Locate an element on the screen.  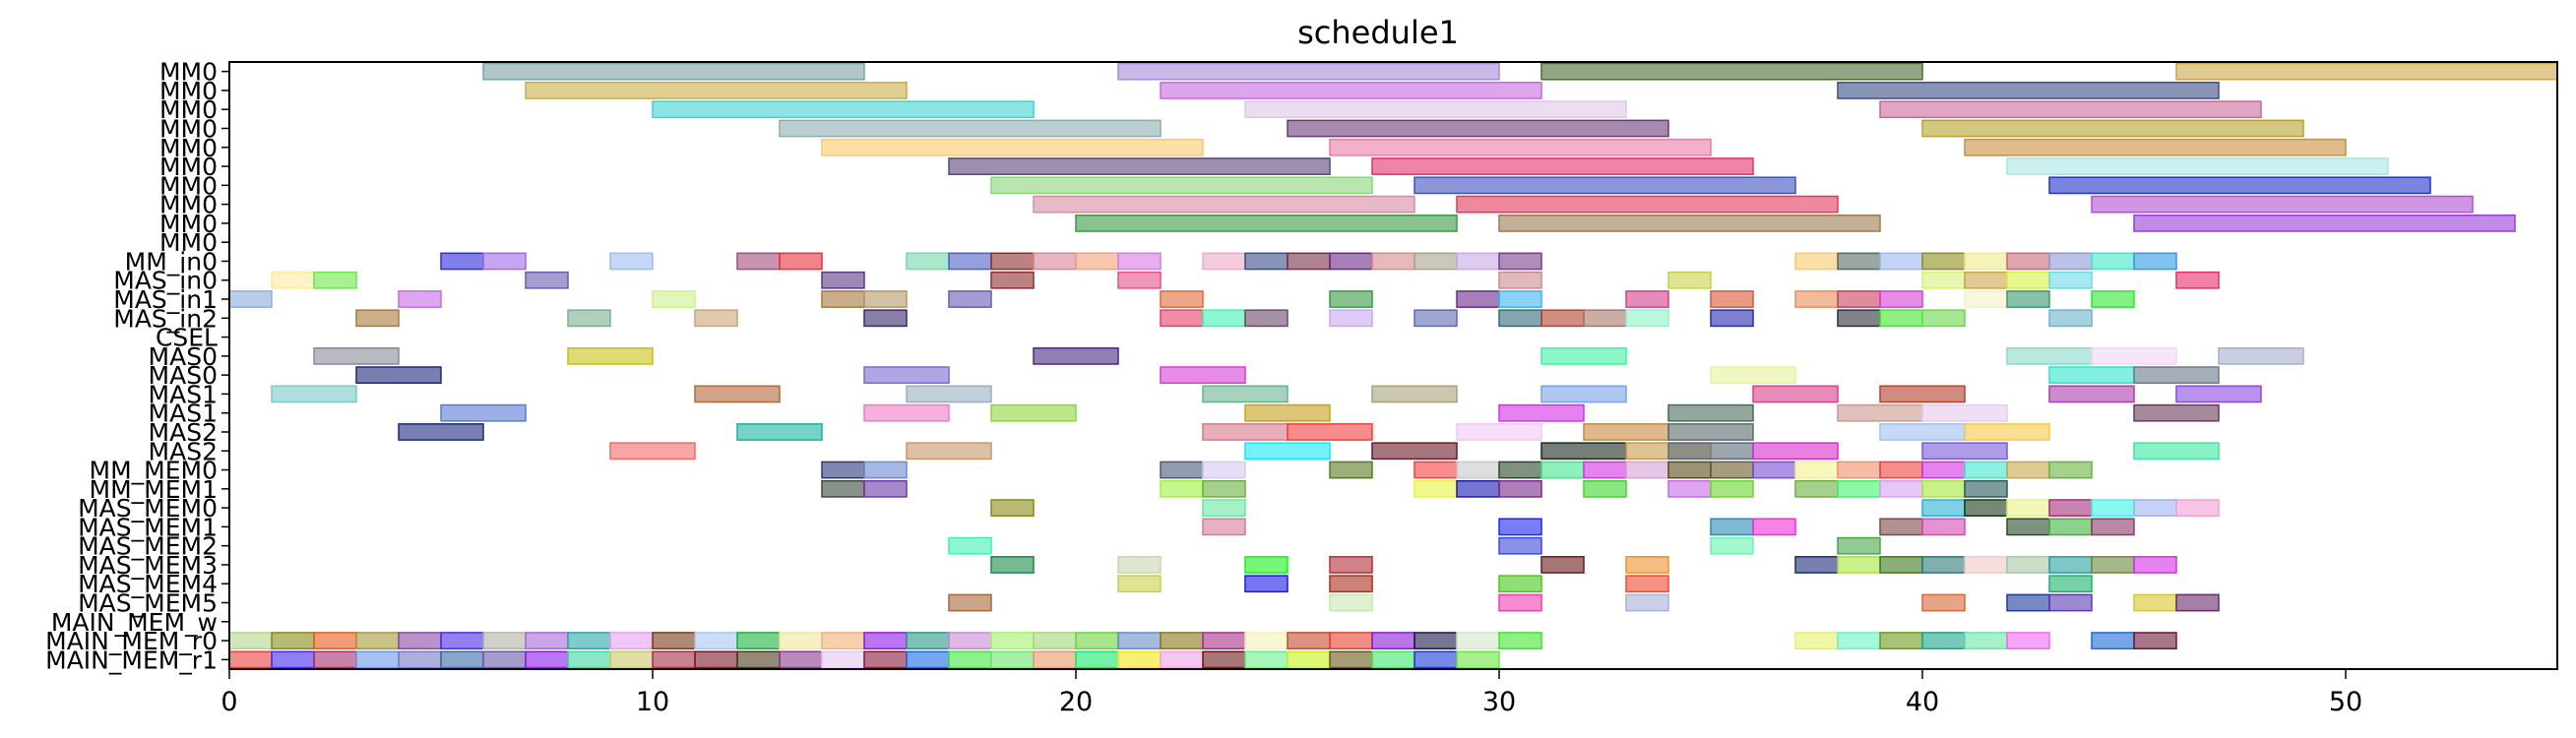
y-tick-label: MAS2 is located at coordinates (183, 432).